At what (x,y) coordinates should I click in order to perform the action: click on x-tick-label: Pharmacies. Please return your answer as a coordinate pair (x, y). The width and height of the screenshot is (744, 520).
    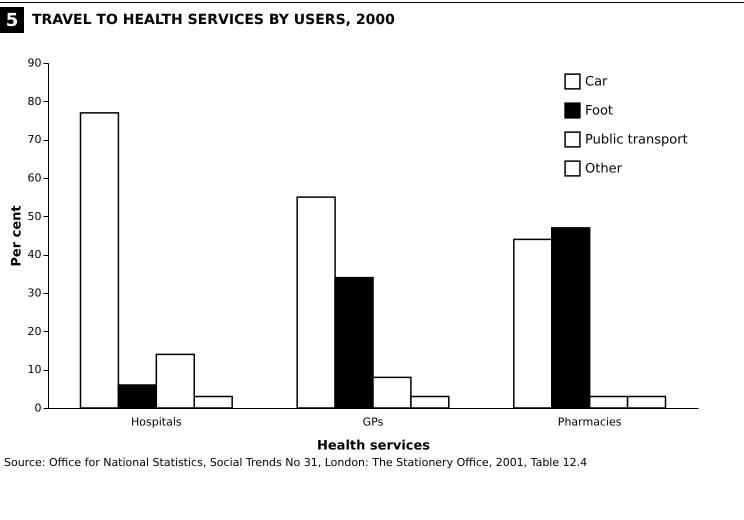
    Looking at the image, I should click on (590, 422).